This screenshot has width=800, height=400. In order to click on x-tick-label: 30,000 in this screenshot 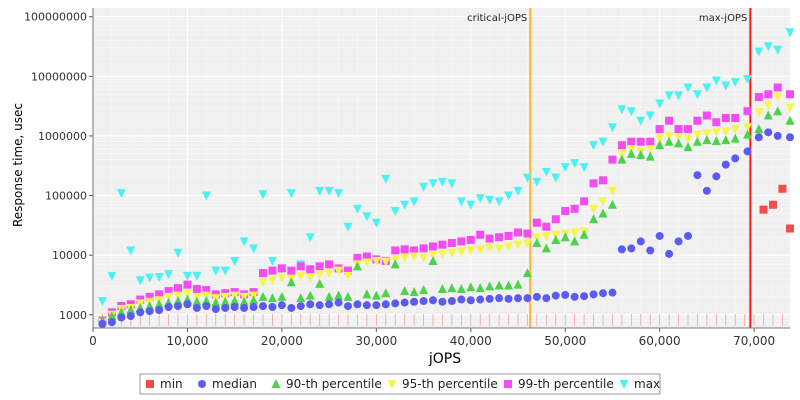, I will do `click(376, 341)`.